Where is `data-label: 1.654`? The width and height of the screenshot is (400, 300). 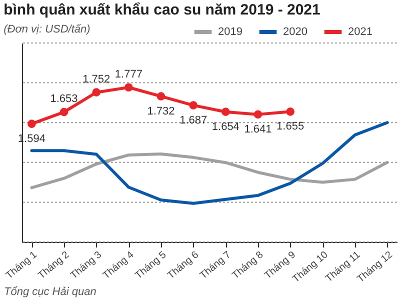
data-label: 1.654 is located at coordinates (226, 126).